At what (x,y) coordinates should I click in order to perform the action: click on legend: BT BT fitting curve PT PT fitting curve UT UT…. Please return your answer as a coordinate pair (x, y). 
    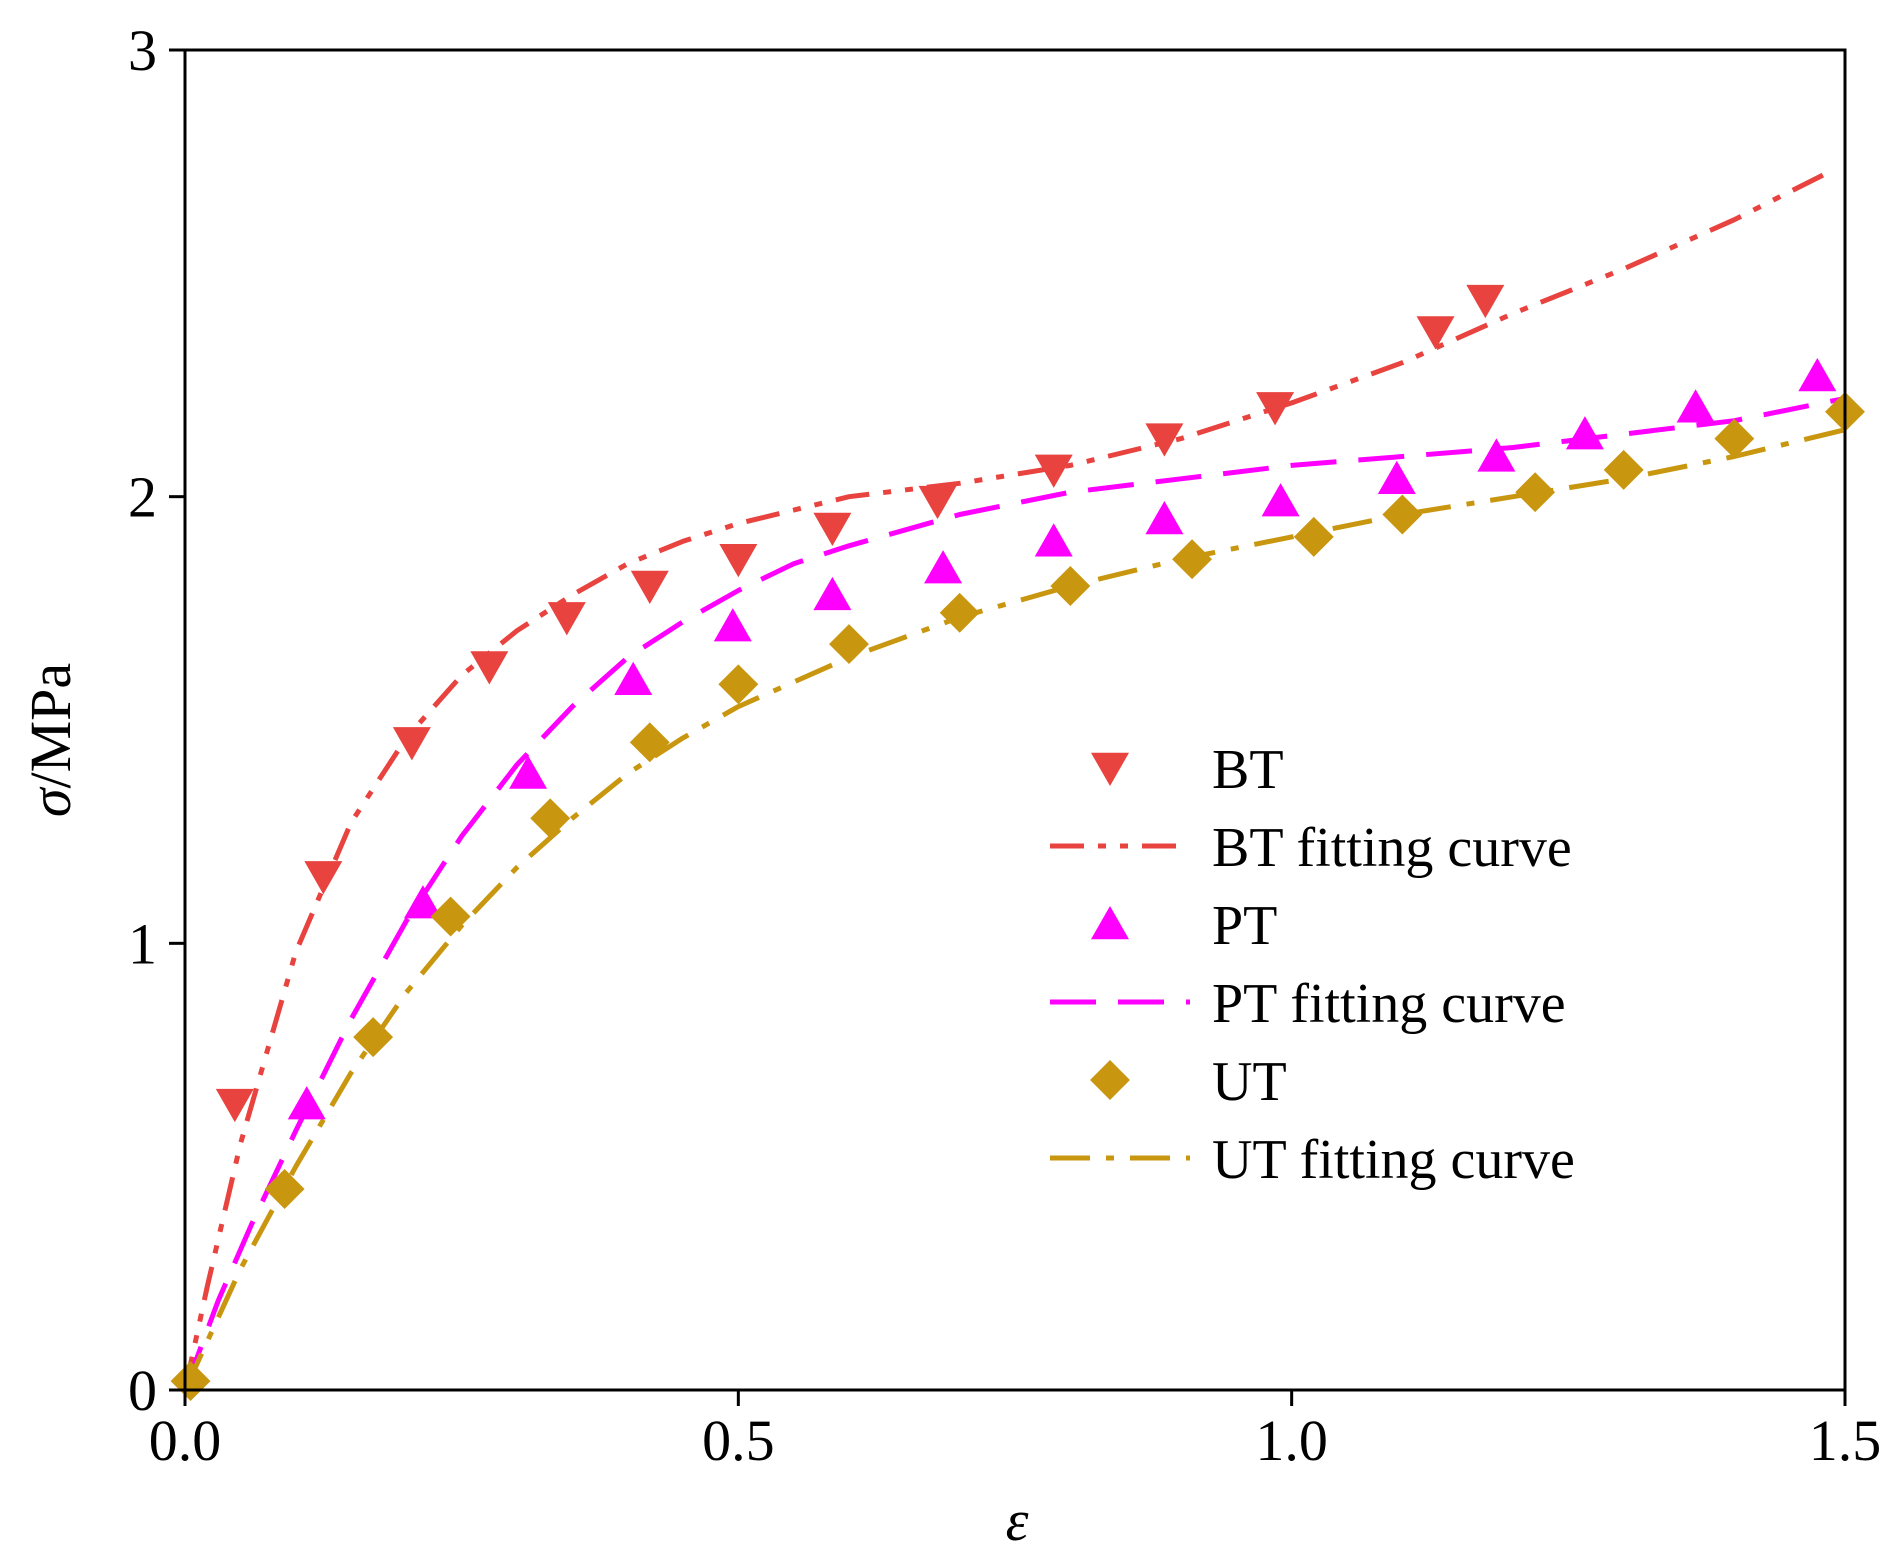
    Looking at the image, I should click on (1312, 965).